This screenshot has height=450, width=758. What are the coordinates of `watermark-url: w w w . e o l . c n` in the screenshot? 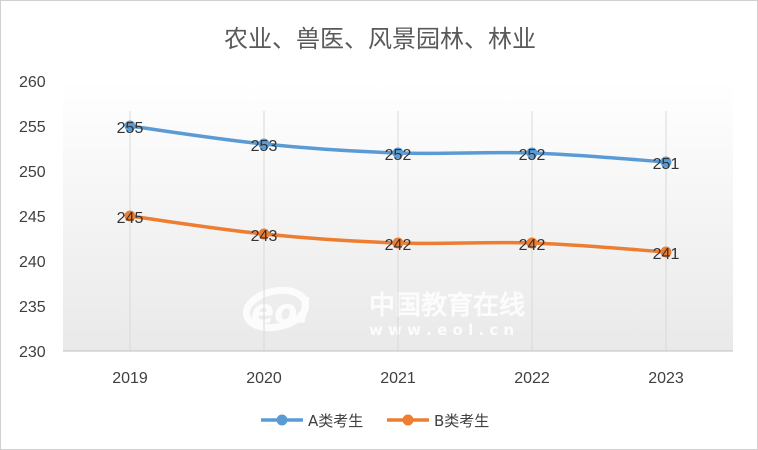 It's located at (441, 330).